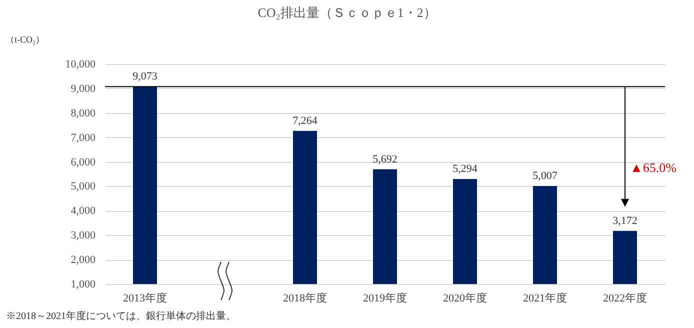  What do you see at coordinates (465, 298) in the screenshot?
I see `x-tick-label: 2020年度` at bounding box center [465, 298].